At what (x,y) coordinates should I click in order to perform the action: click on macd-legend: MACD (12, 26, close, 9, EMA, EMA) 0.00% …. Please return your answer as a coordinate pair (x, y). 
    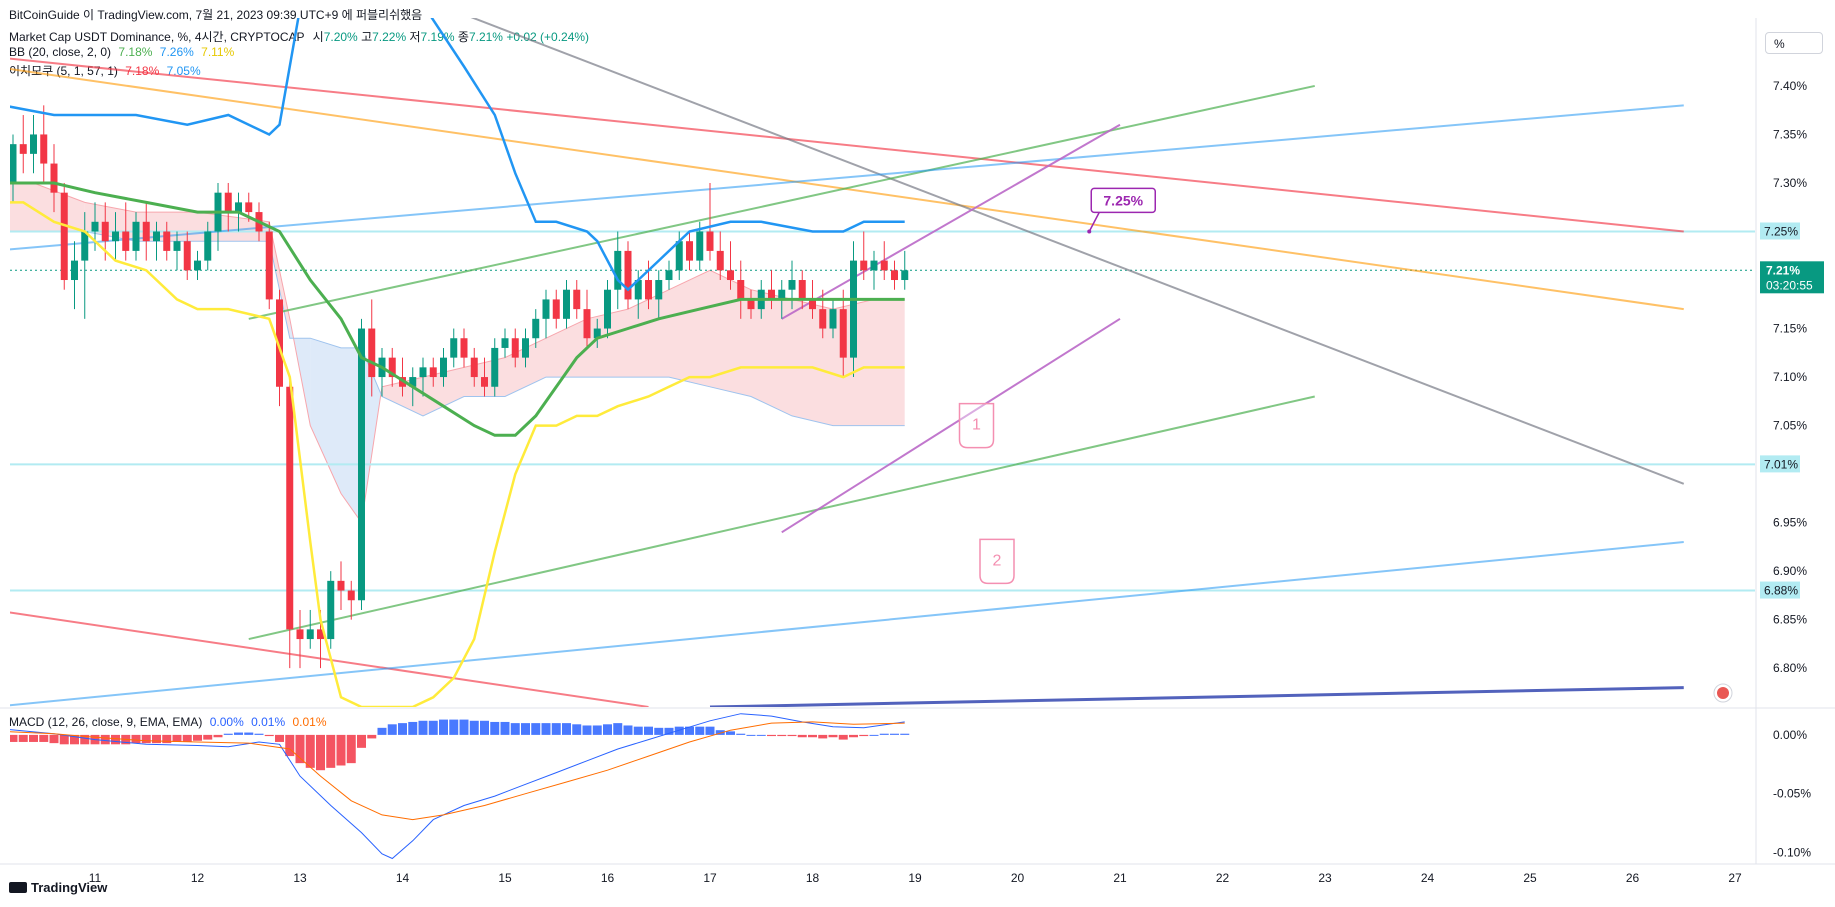
    Looking at the image, I should click on (168, 722).